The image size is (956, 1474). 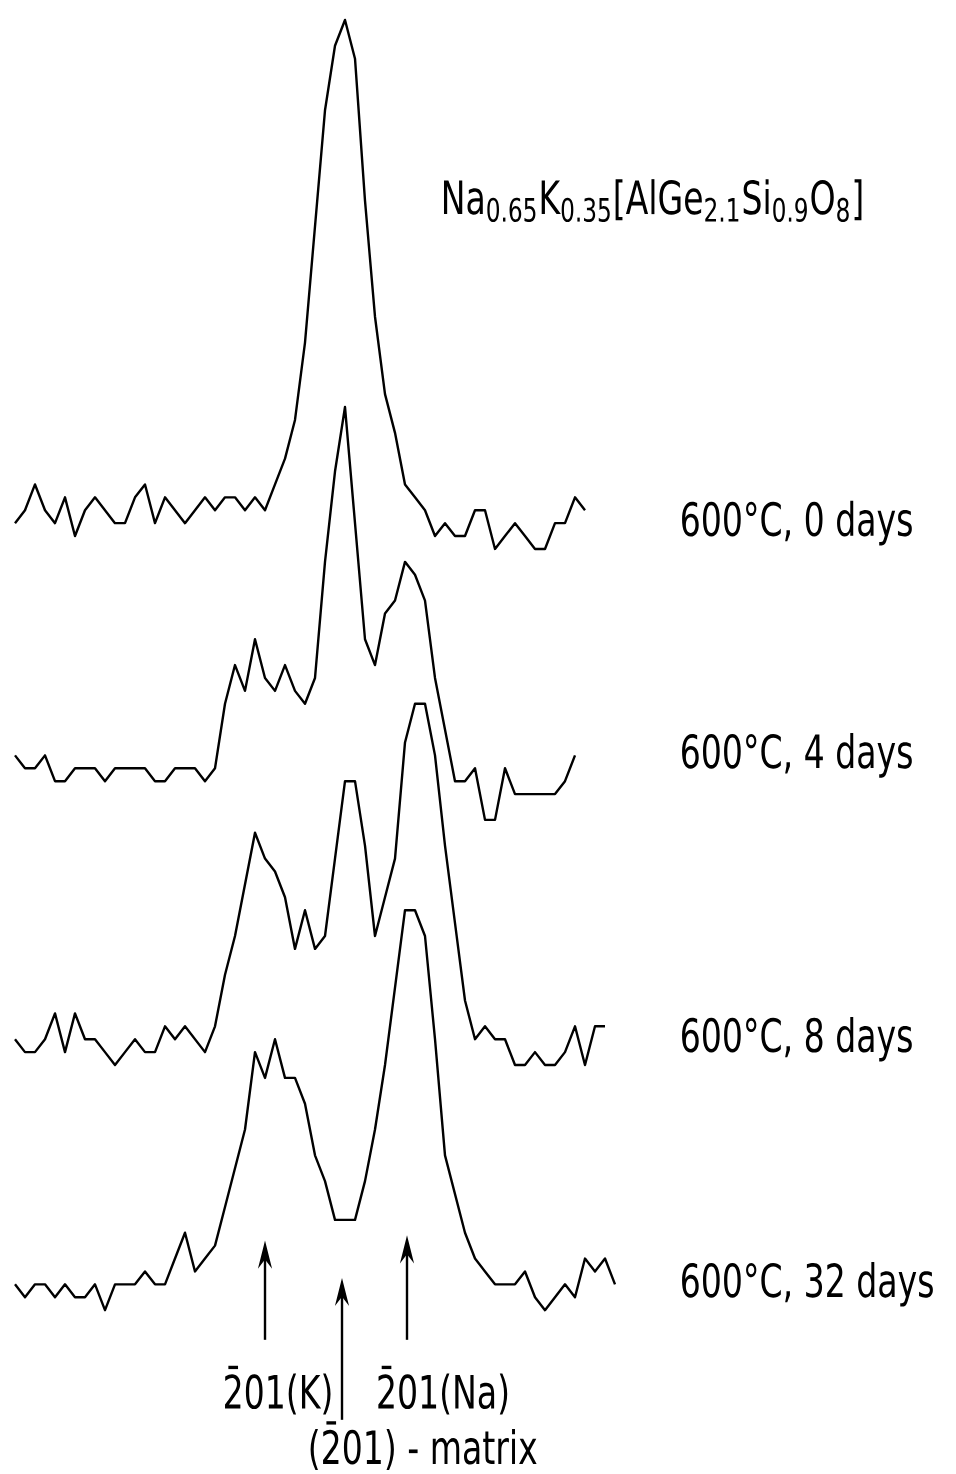 What do you see at coordinates (278, 1390) in the screenshot?
I see `text: 2̄01(K)` at bounding box center [278, 1390].